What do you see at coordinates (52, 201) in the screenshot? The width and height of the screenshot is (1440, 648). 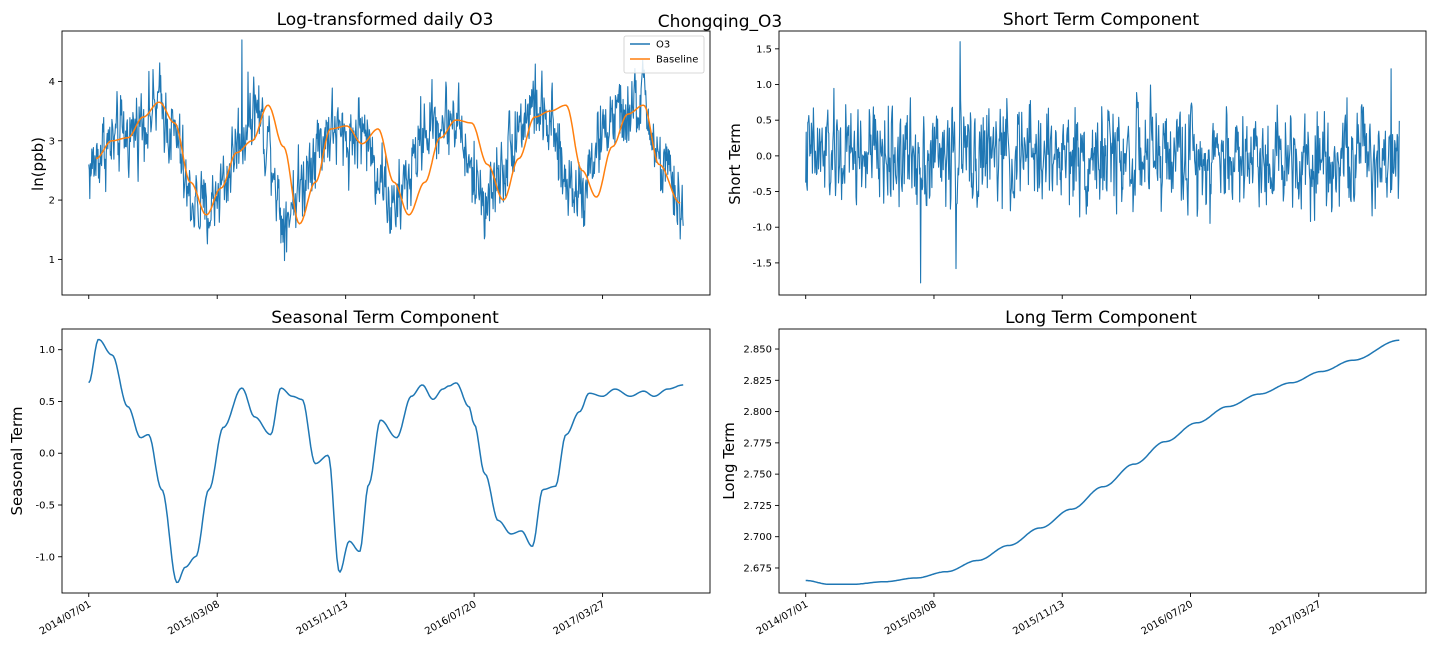 I see `y-tick-label: 2` at bounding box center [52, 201].